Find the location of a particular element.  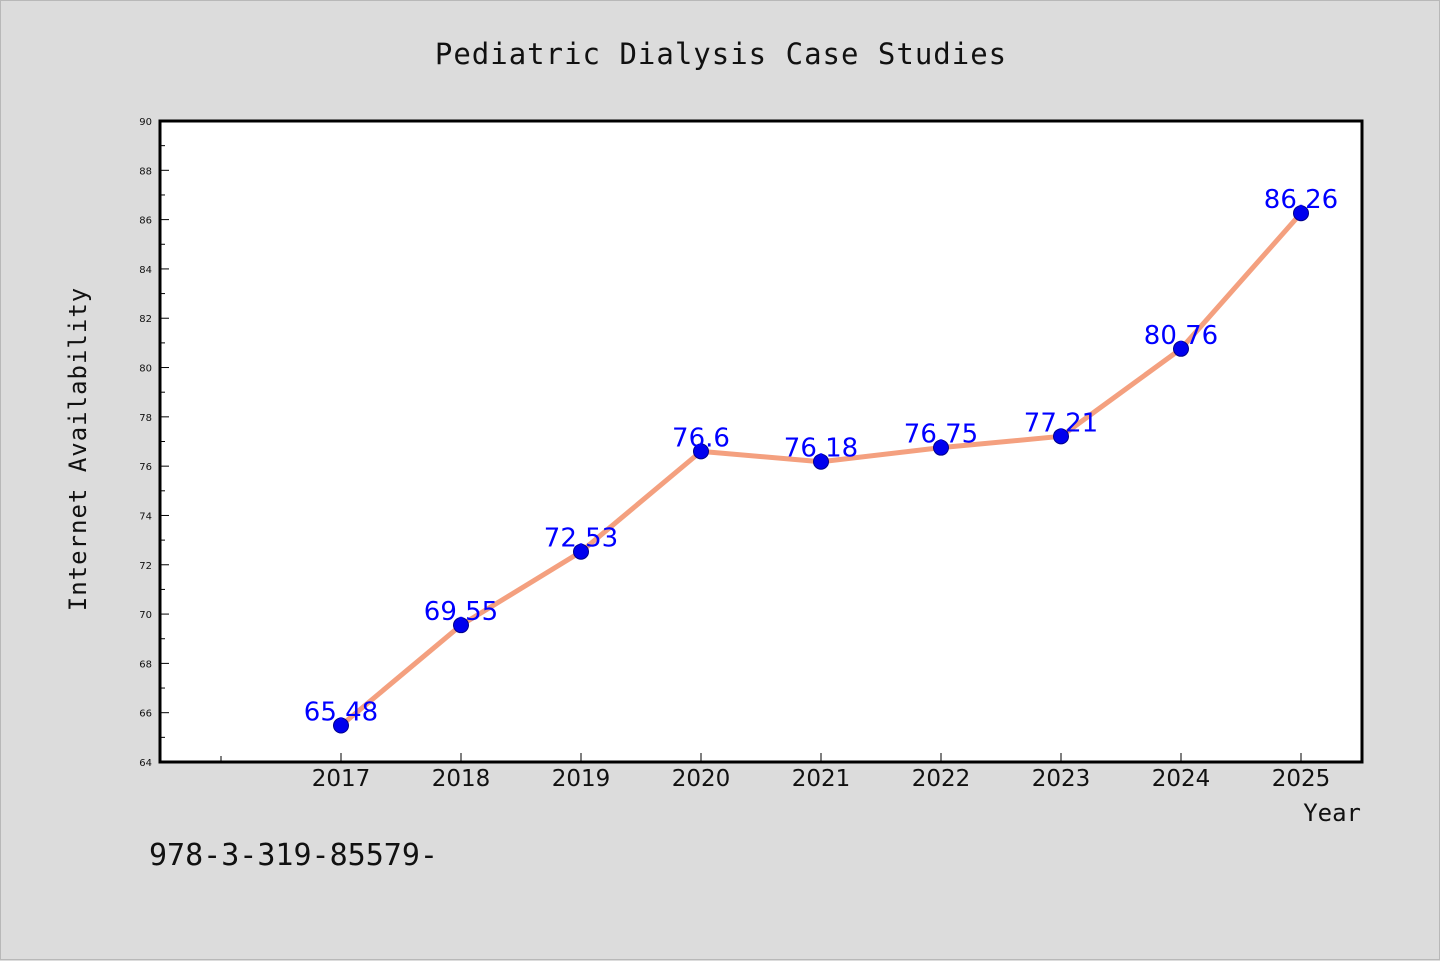

y-tick-label: 68 is located at coordinates (145, 664).